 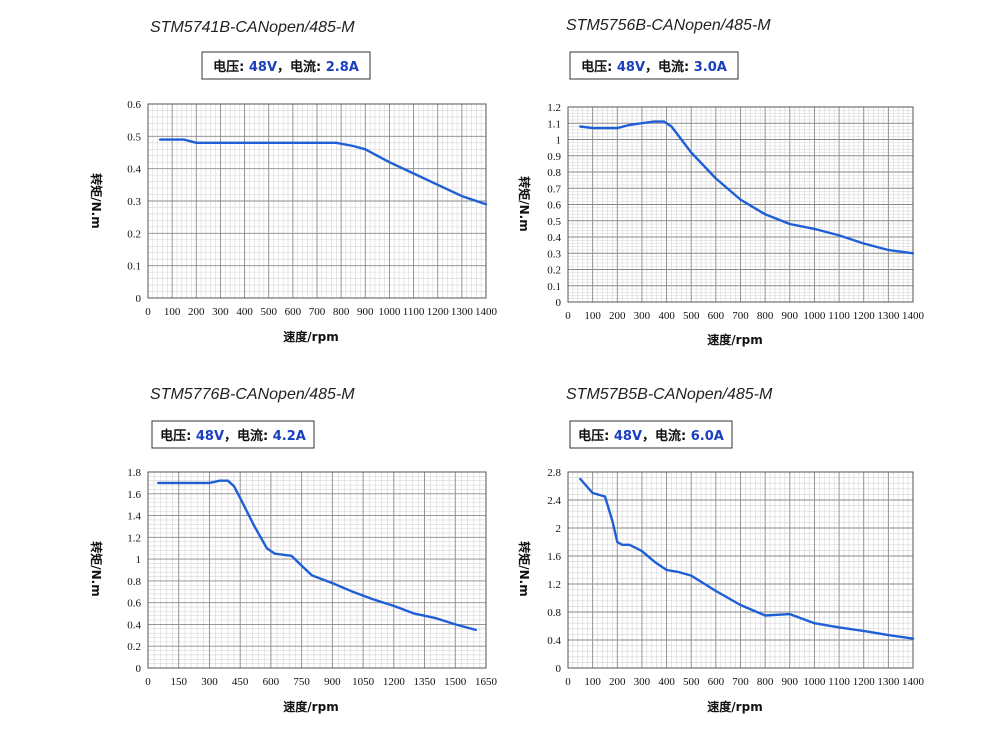 What do you see at coordinates (554, 501) in the screenshot?
I see `y-tick-label: 2.4` at bounding box center [554, 501].